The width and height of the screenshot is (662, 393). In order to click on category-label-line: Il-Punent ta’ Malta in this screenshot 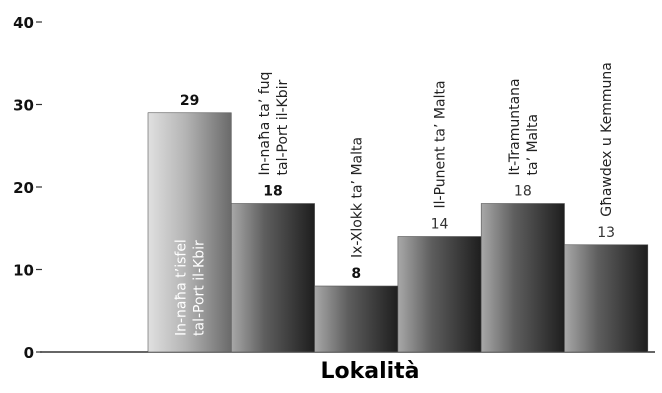, I will do `click(441, 144)`.